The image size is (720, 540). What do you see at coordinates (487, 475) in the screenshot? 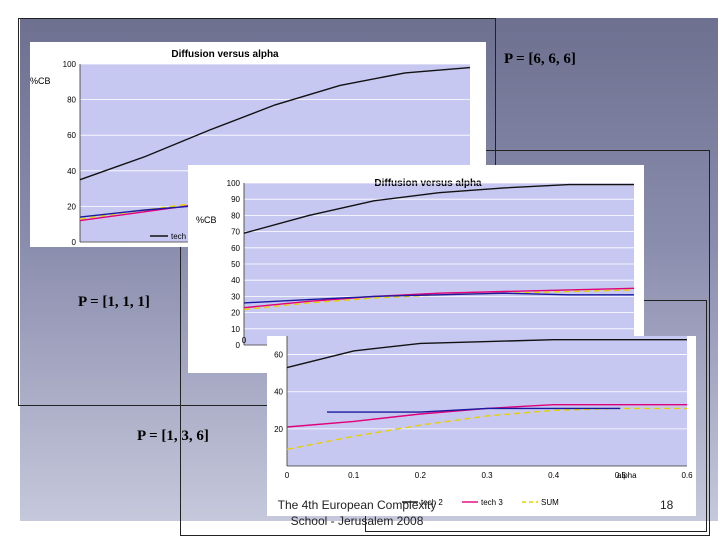
I see `x-tick-label: 0.3` at bounding box center [487, 475].